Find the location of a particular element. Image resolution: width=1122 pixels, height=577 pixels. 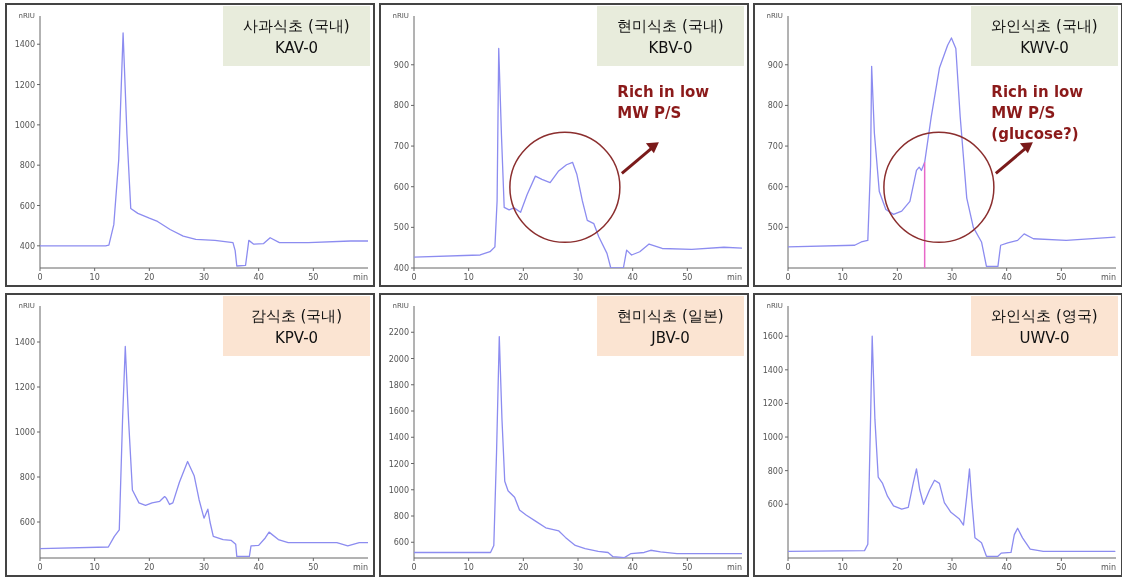

text: KAV-0 is located at coordinates (296, 48).